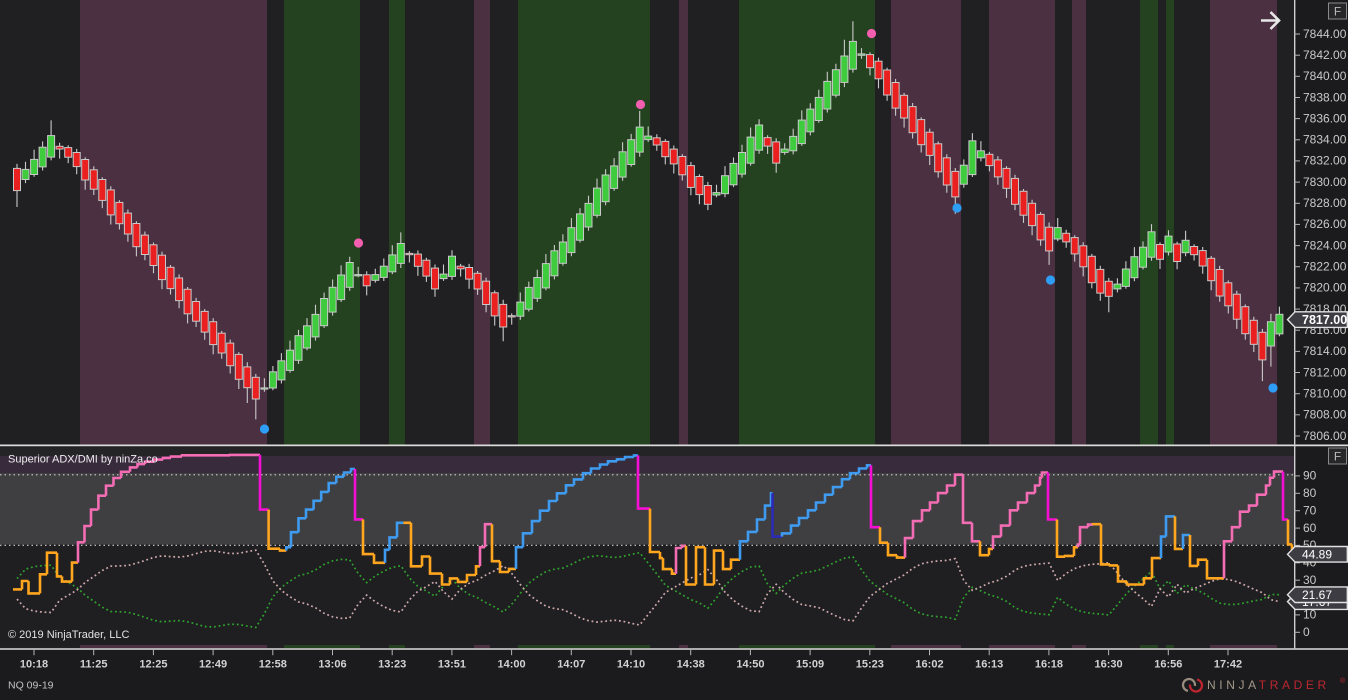 This screenshot has height=700, width=1348. What do you see at coordinates (1310, 615) in the screenshot?
I see `svg-text: 10` at bounding box center [1310, 615].